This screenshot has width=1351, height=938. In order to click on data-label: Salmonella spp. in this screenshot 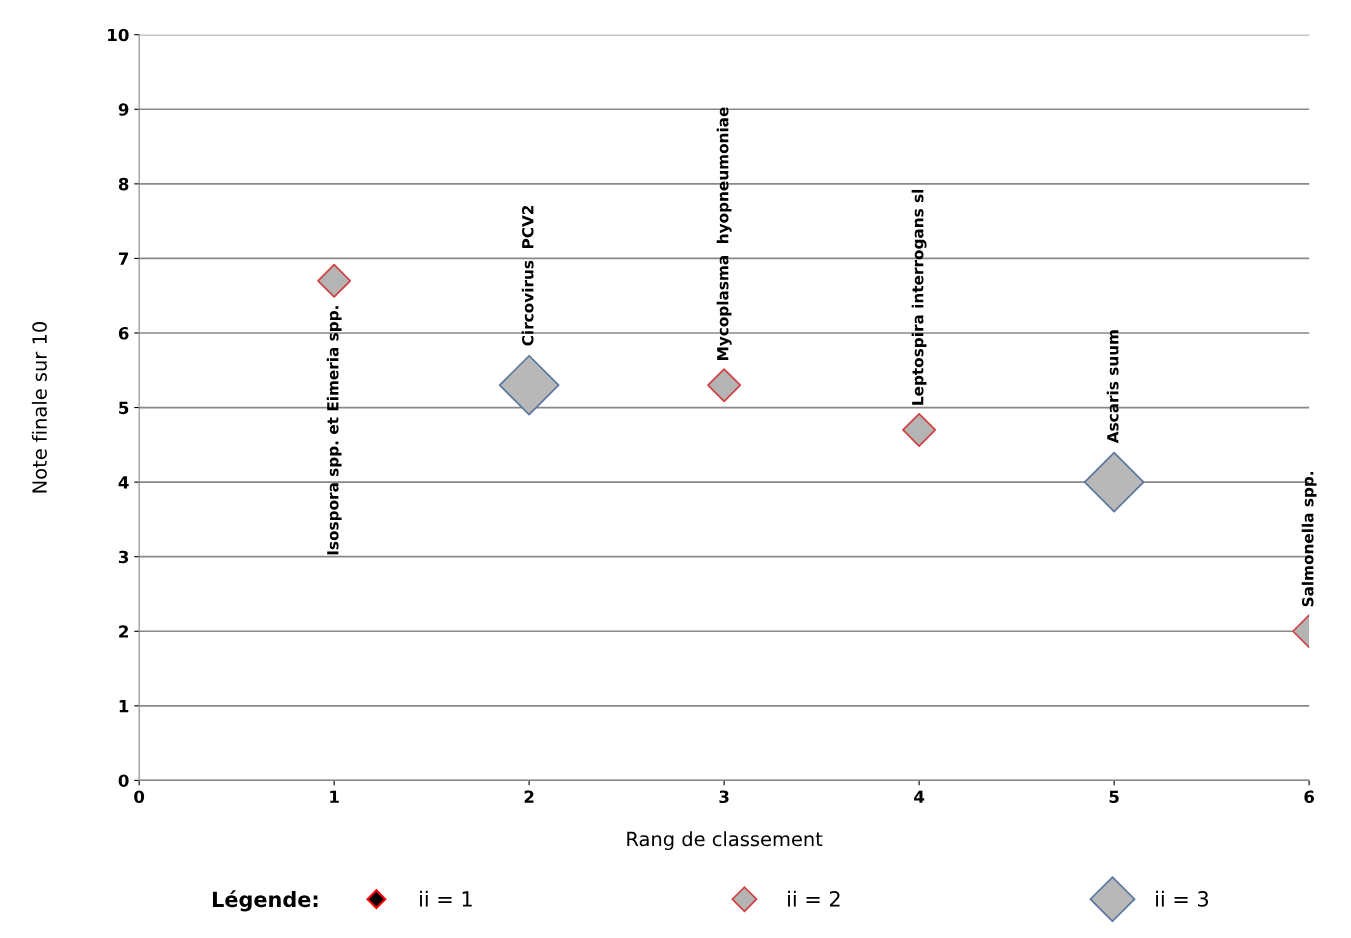, I will do `click(1309, 539)`.